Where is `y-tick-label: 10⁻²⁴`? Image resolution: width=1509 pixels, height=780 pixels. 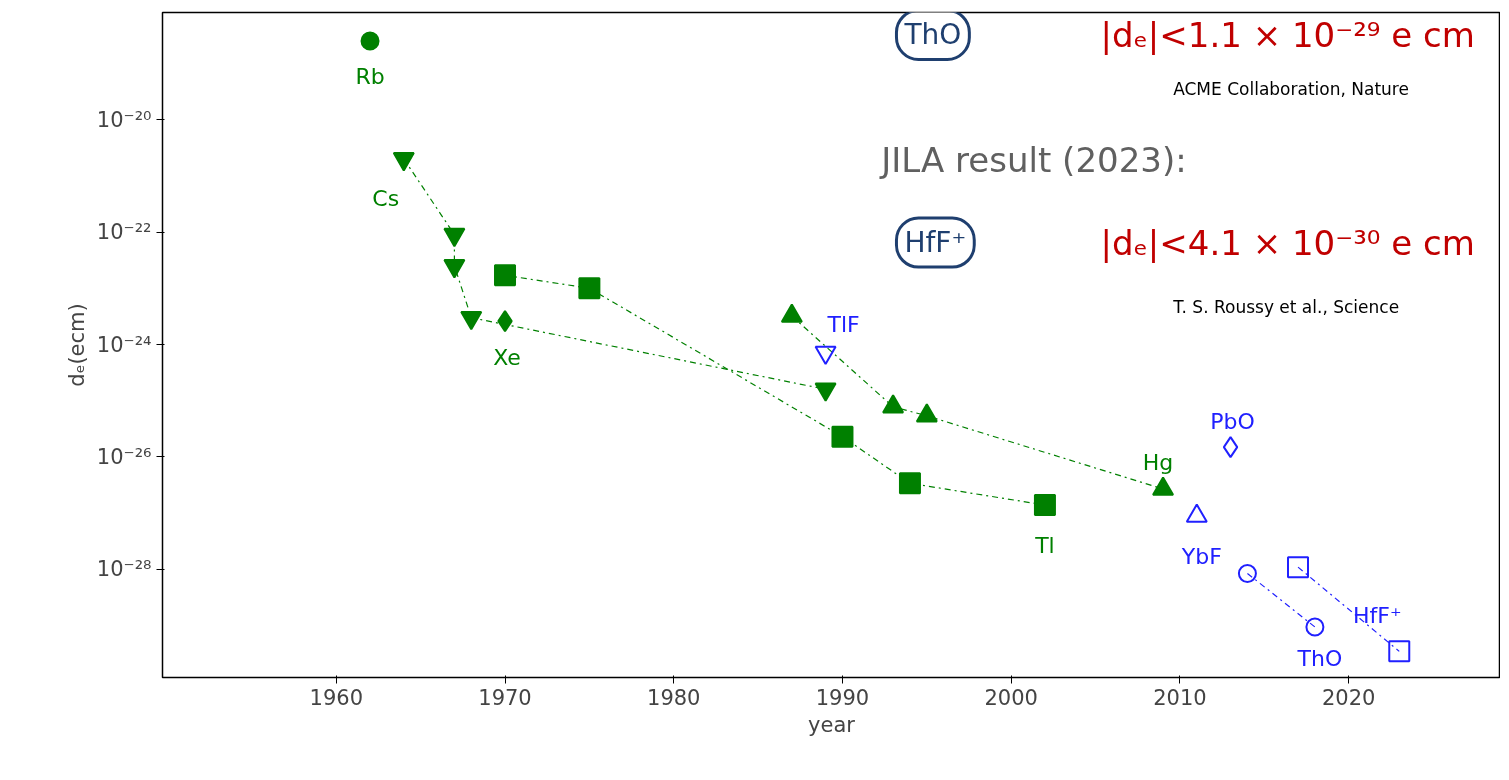
y-tick-label: 10⁻²⁴ is located at coordinates (124, 344).